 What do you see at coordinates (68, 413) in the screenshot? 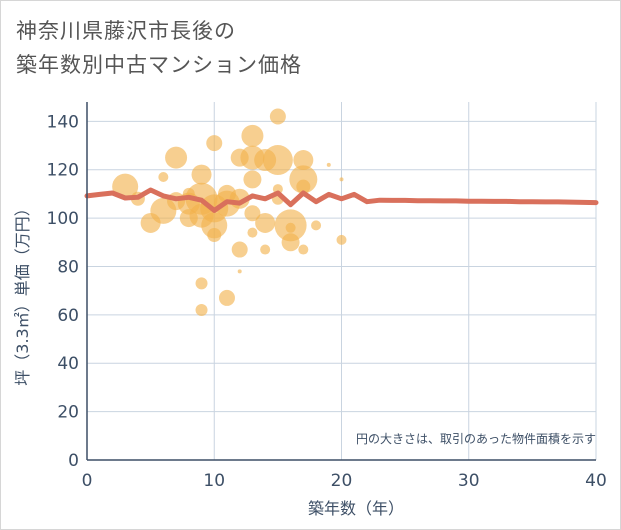
I see `y-tick-label: 20` at bounding box center [68, 413].